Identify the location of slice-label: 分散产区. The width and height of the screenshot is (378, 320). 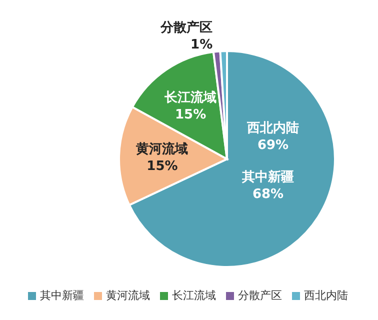
(186, 27).